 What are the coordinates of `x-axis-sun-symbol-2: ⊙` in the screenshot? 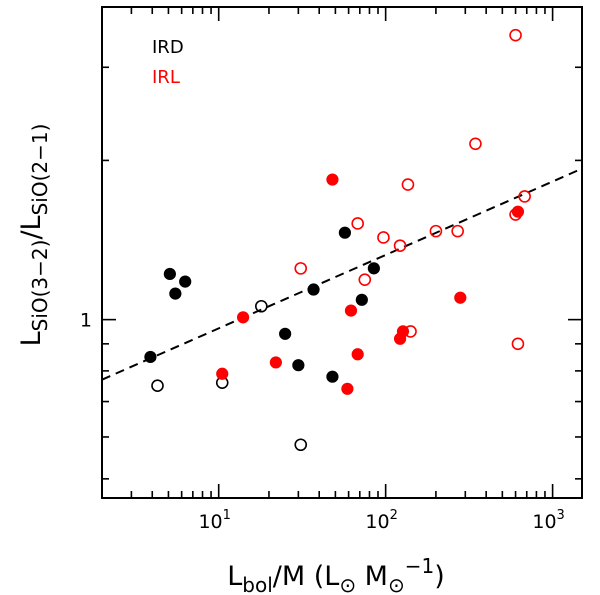 It's located at (396, 584).